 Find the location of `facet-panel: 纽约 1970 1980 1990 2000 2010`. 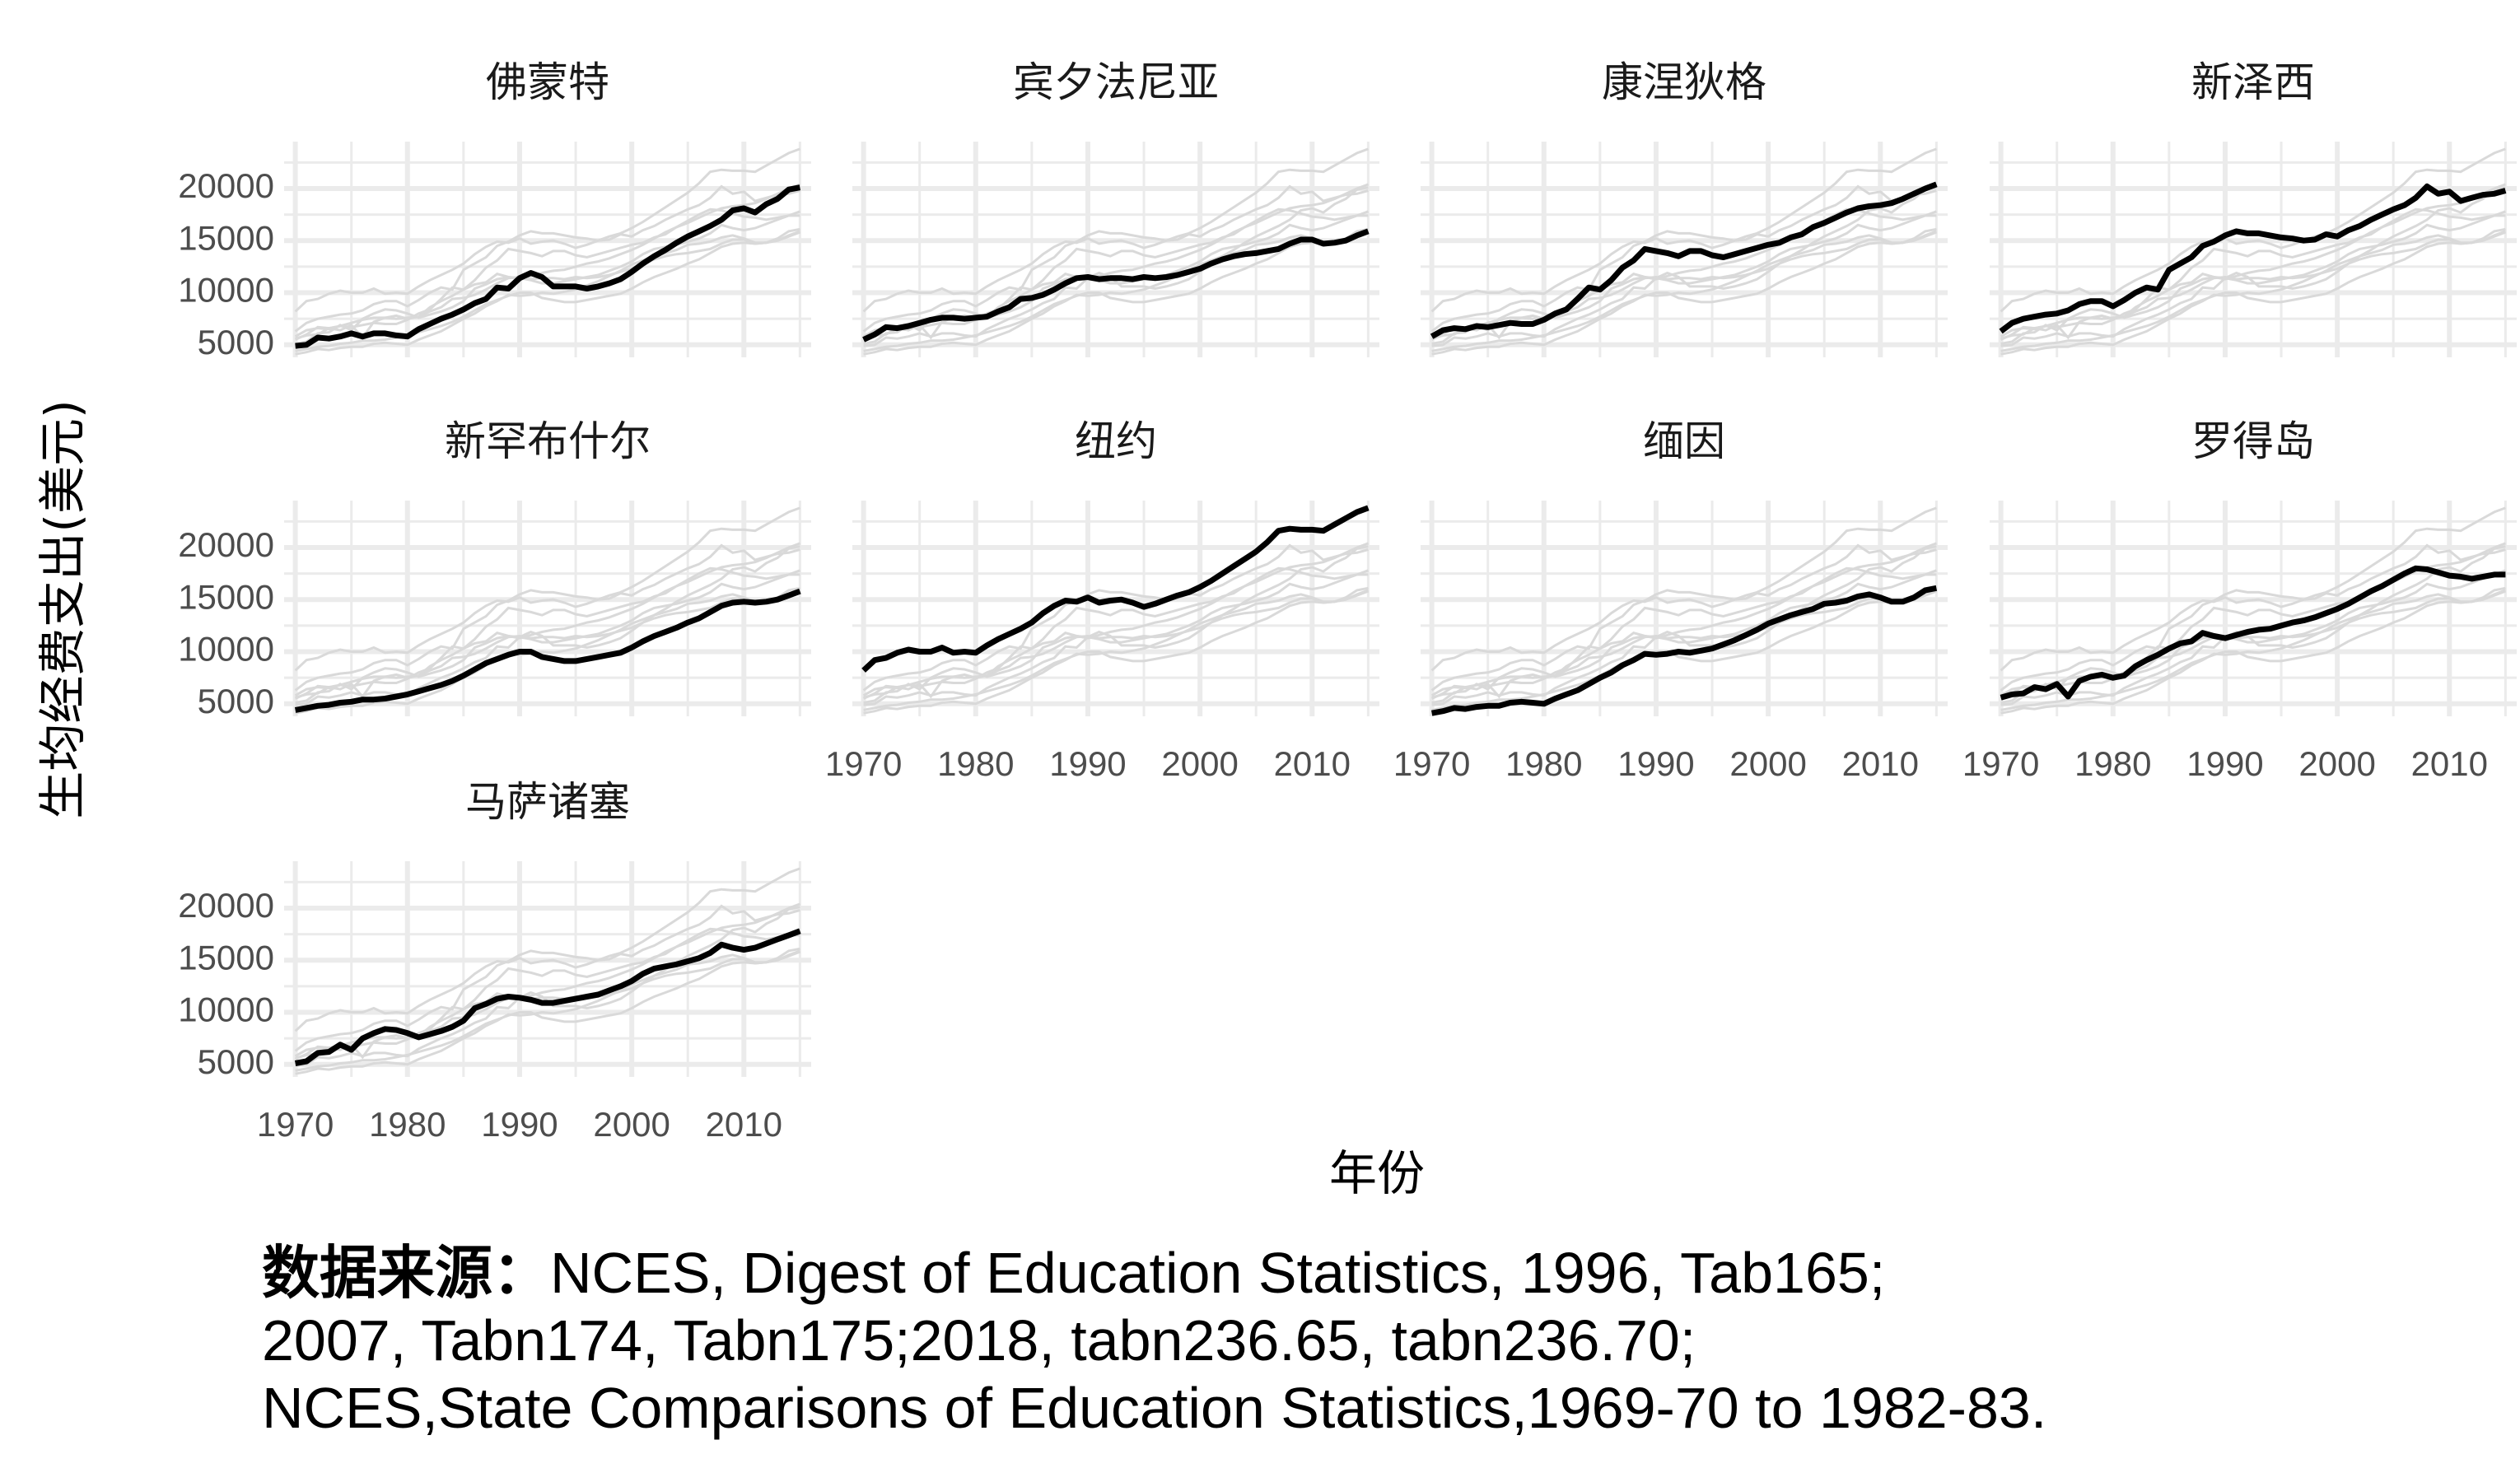

facet-panel: 纽约 1970 1980 1990 2000 2010 is located at coordinates (1102, 600).